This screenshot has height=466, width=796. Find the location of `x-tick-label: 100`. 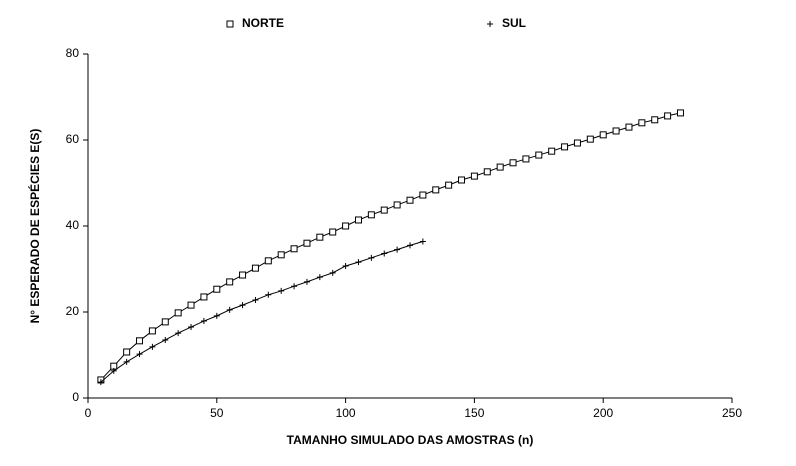

x-tick-label: 100 is located at coordinates (346, 413).